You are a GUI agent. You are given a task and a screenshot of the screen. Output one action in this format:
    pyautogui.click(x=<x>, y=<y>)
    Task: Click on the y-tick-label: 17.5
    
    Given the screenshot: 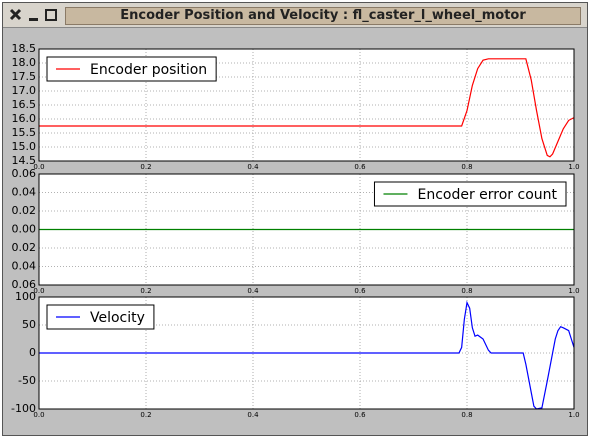 What is the action you would take?
    pyautogui.click(x=24, y=76)
    